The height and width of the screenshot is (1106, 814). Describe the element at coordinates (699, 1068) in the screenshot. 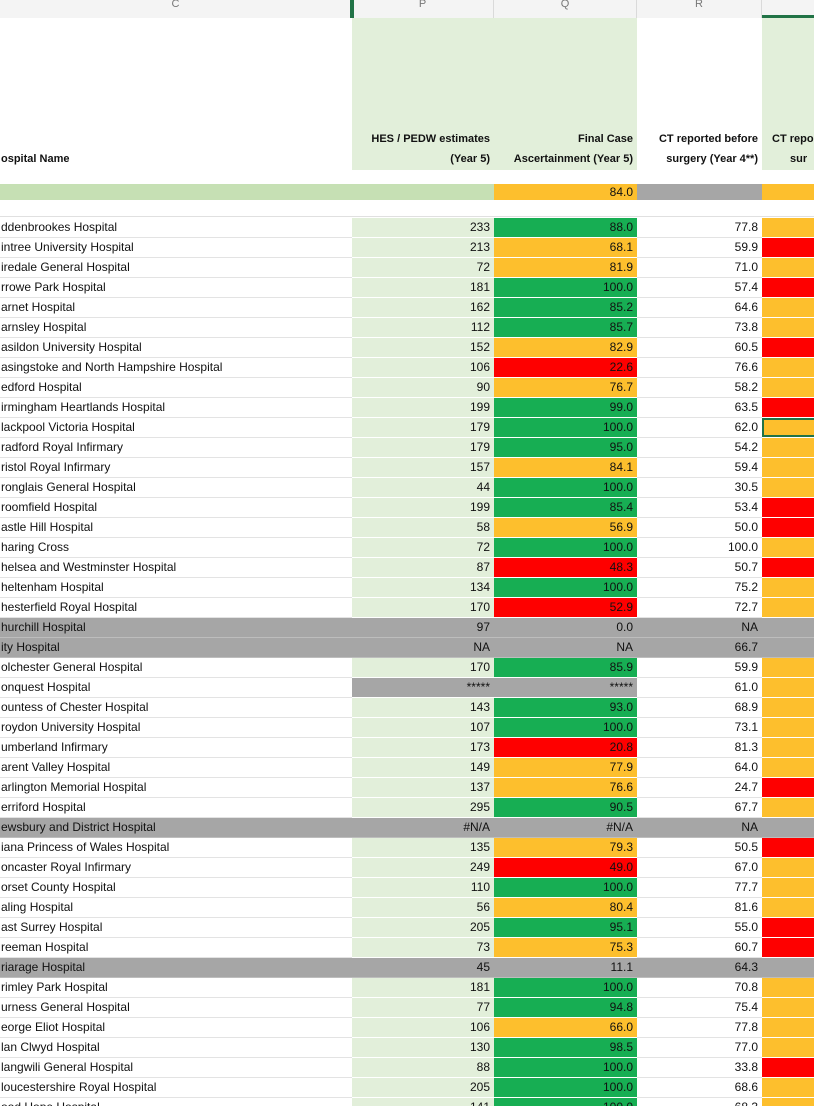

I see `ct-reported: 33.8` at that location.